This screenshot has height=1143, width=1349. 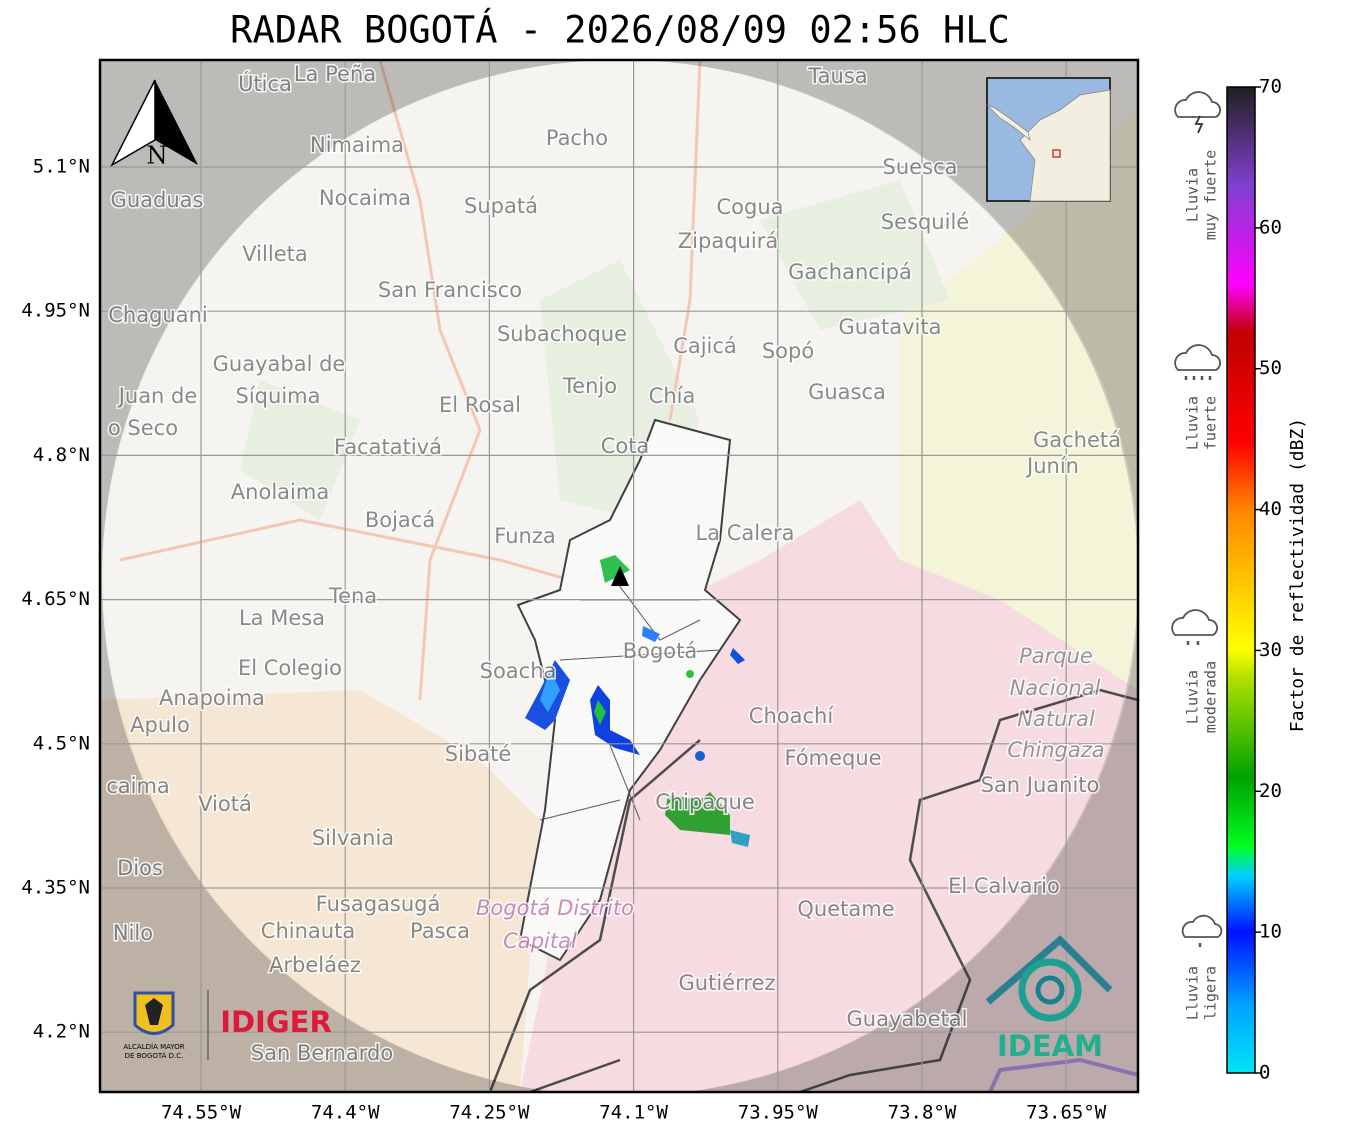 What do you see at coordinates (518, 671) in the screenshot?
I see `place-label: Soacha` at bounding box center [518, 671].